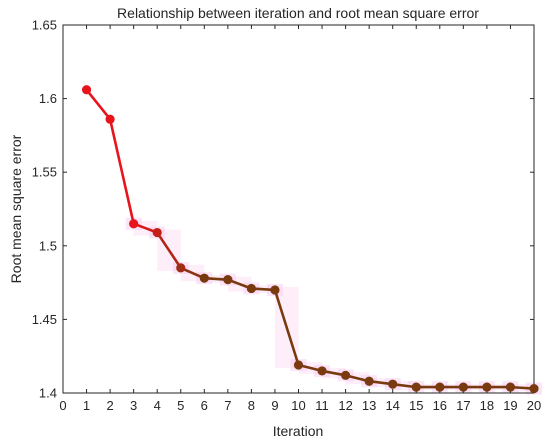 This screenshot has width=550, height=441. What do you see at coordinates (44, 25) in the screenshot?
I see `y-tick-label: 1.65` at bounding box center [44, 25].